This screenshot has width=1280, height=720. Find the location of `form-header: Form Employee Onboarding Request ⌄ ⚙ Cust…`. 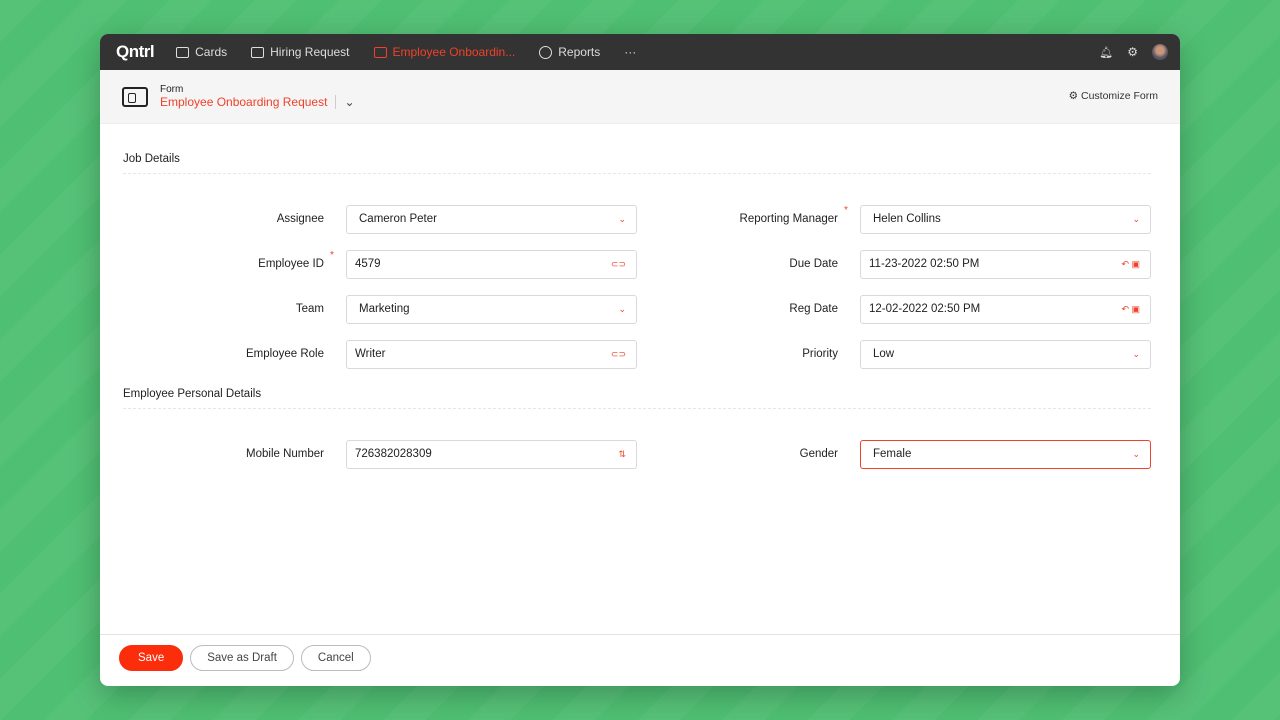

form-header: Form Employee Onboarding Request ⌄ ⚙ Cust… is located at coordinates (640, 97).